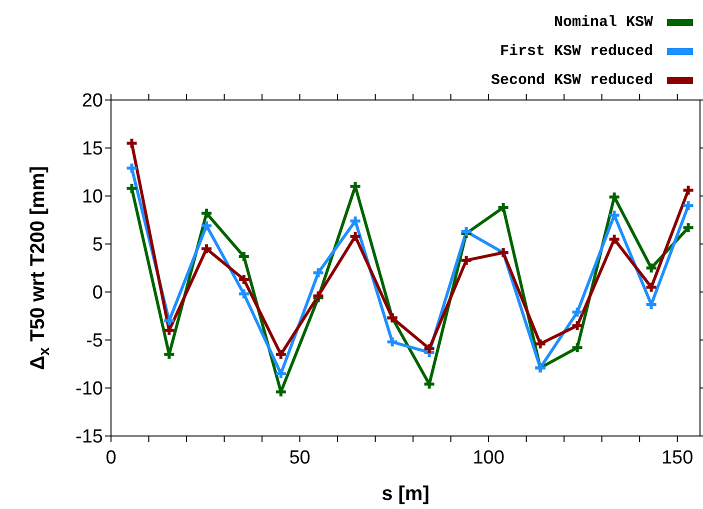 This screenshot has width=703, height=509. I want to click on y-tick-label: 20, so click(92, 101).